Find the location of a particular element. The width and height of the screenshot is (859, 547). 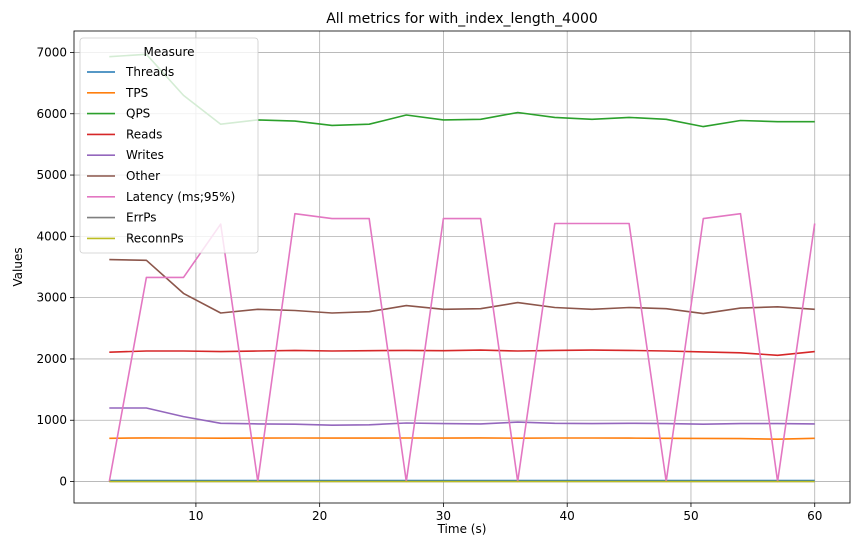

x-tick-label: 30 is located at coordinates (443, 516).